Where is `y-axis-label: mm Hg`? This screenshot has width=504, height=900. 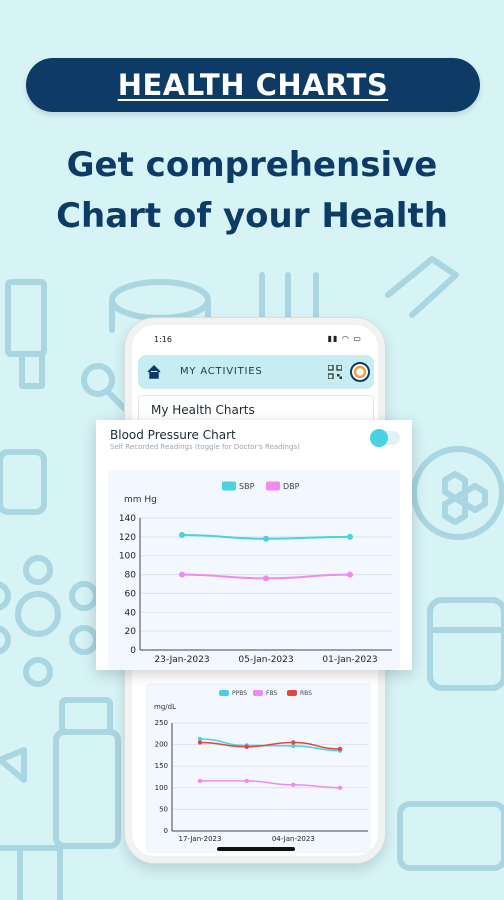 y-axis-label: mm Hg is located at coordinates (140, 500).